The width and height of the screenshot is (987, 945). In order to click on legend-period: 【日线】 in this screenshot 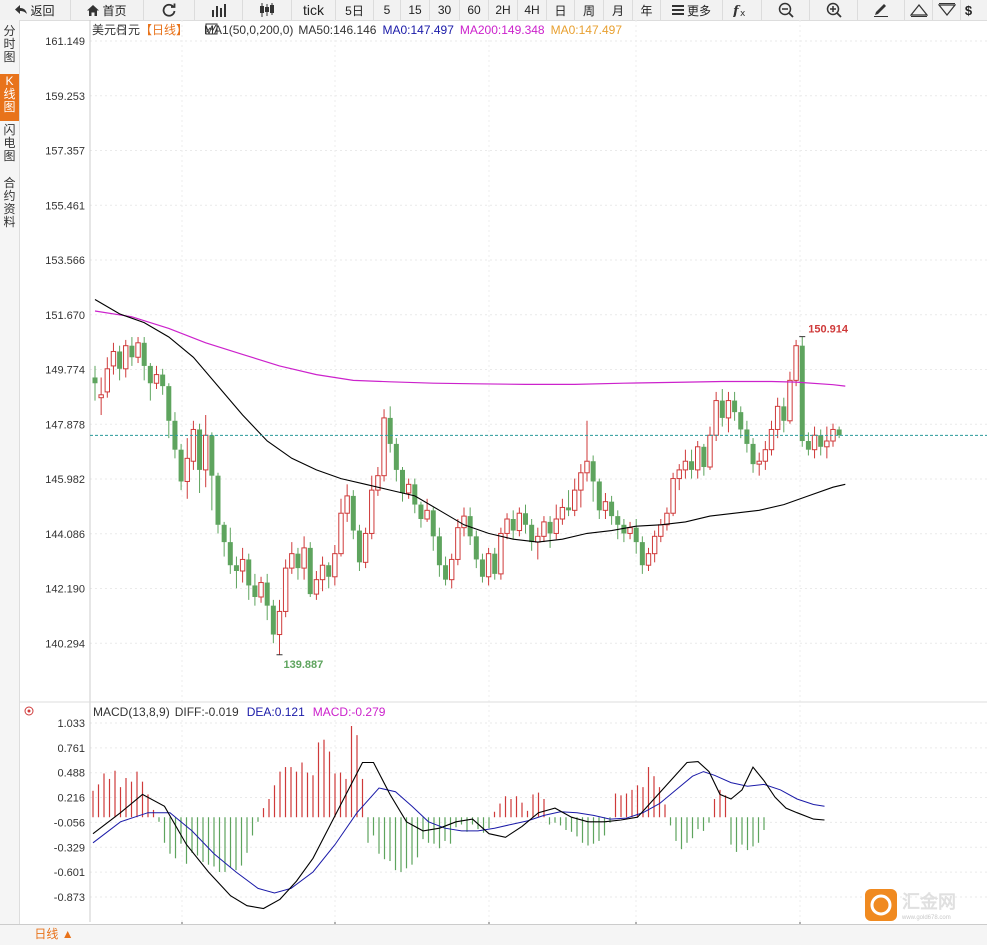, I will do `click(164, 30)`.